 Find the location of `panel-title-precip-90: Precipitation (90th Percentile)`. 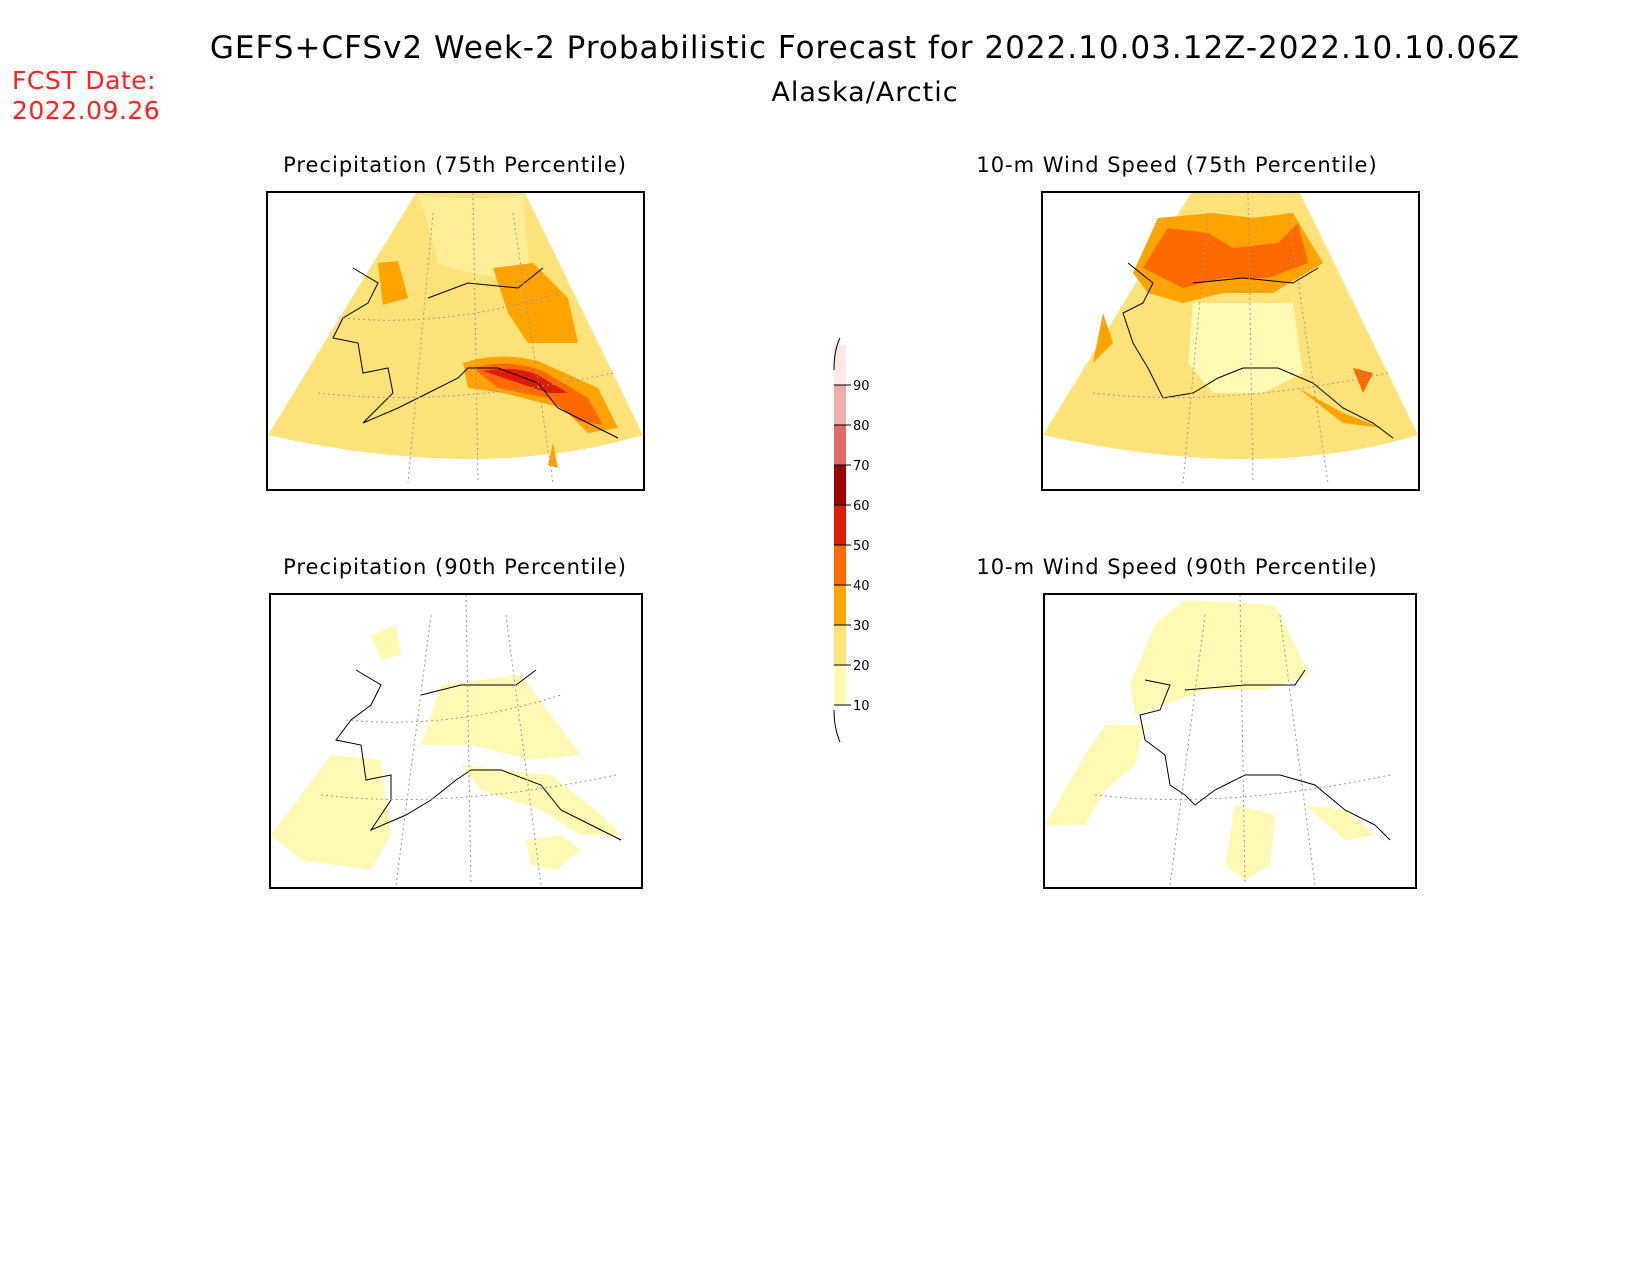

panel-title-precip-90: Precipitation (90th Percentile) is located at coordinates (455, 567).